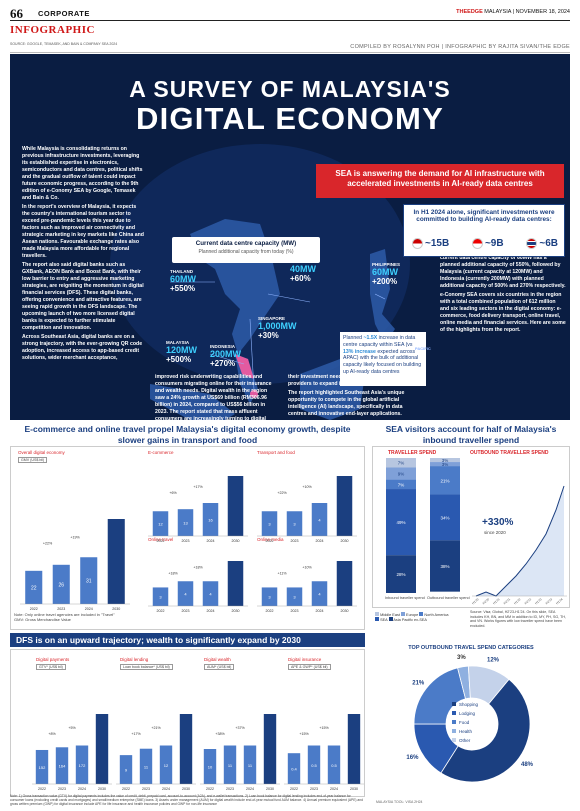 The width and height of the screenshot is (580, 811). What do you see at coordinates (494, 244) in the screenshot?
I see `value: ~9B` at bounding box center [494, 244].